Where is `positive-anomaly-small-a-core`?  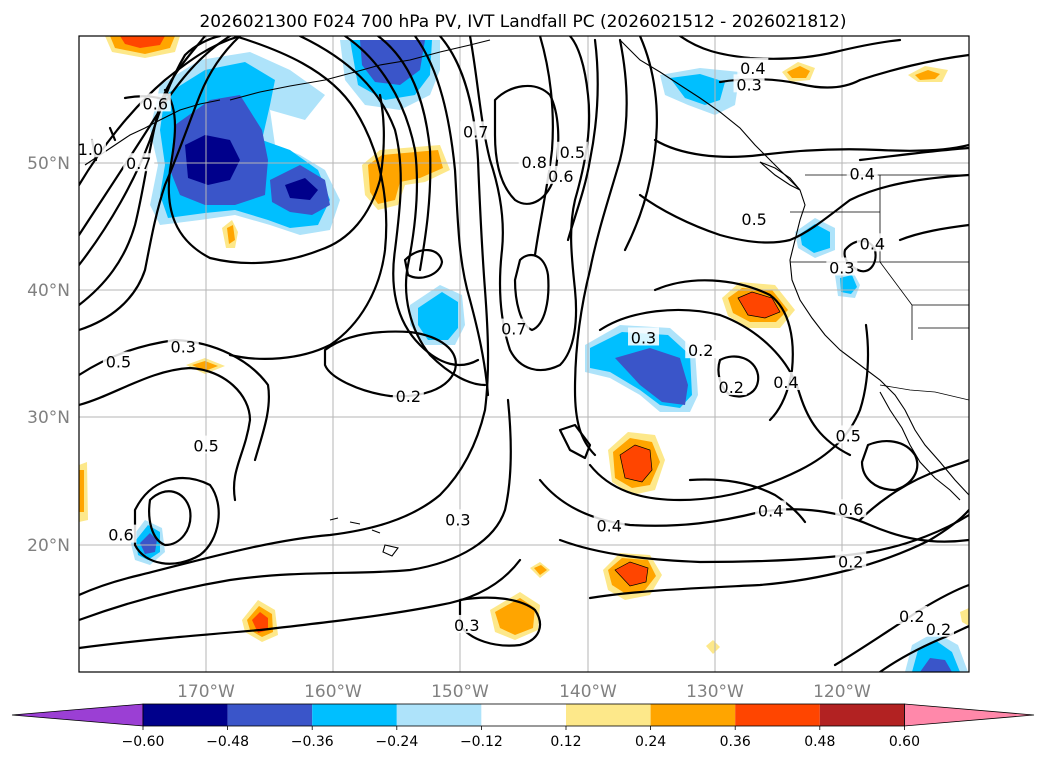
positive-anomaly-small-a-core is located at coordinates (231, 234).